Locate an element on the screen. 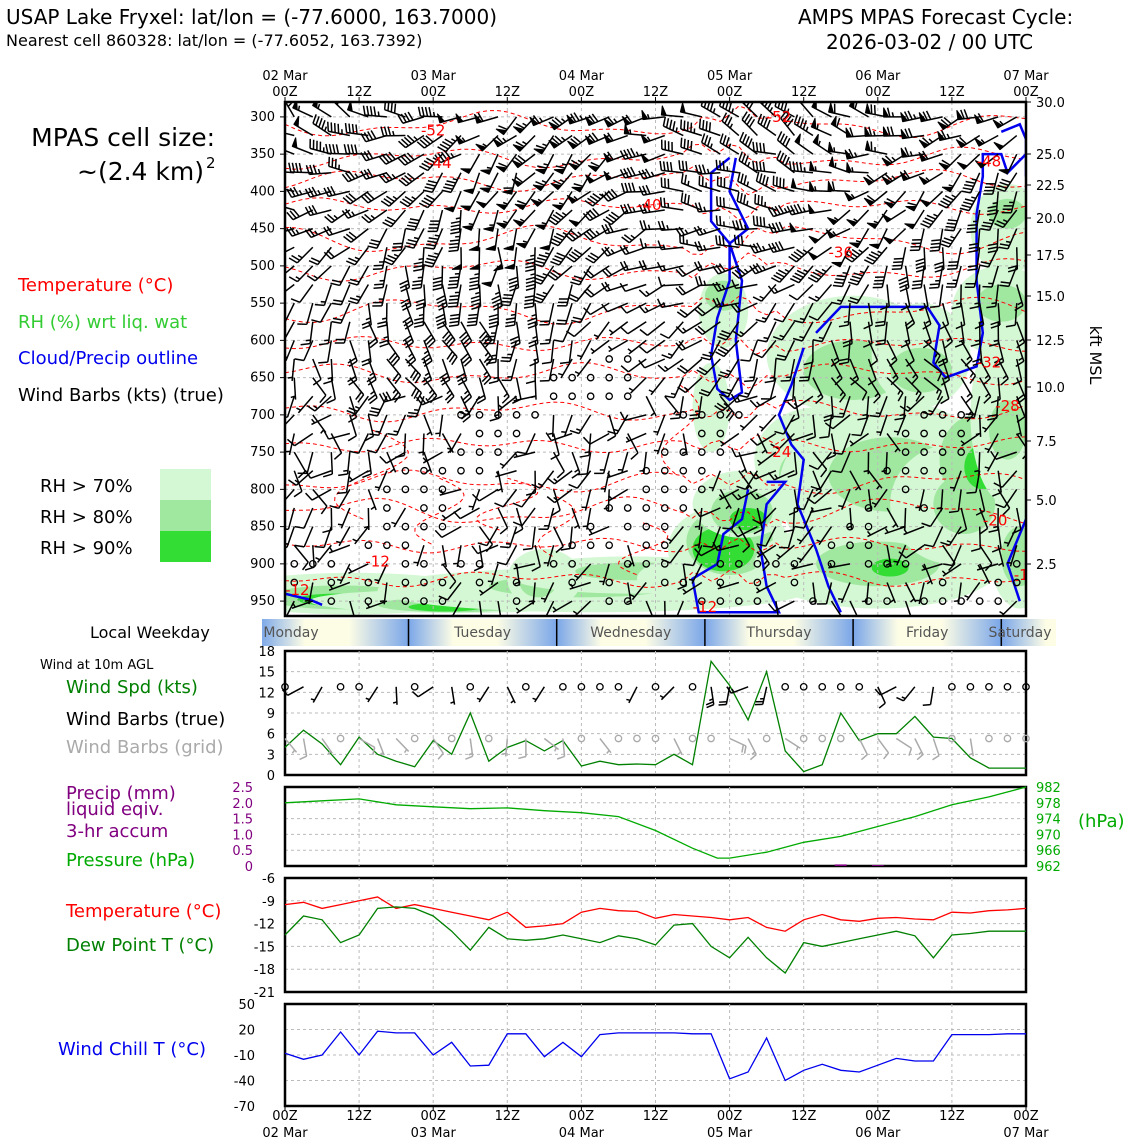  cloud-outline is located at coordinates (1013, 149).